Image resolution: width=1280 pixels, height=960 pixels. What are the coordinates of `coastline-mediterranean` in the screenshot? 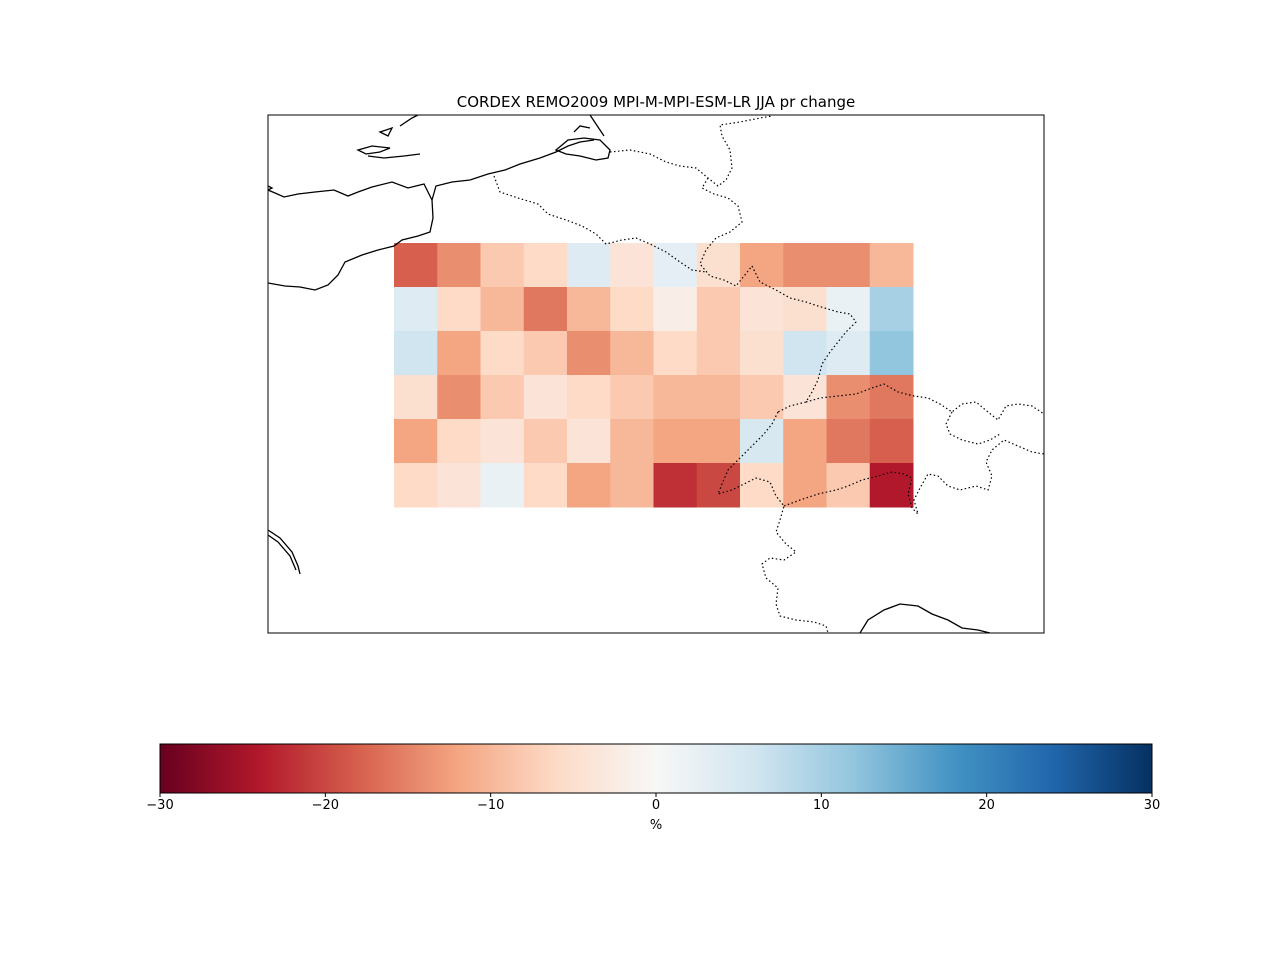 It's located at (925, 618).